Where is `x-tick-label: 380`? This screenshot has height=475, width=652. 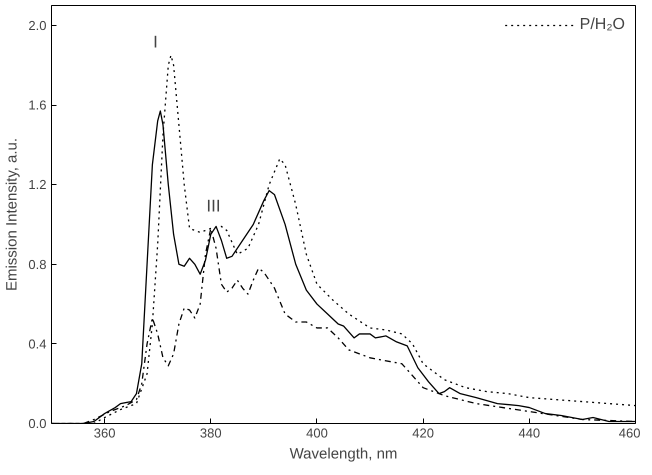
x-tick-label: 380 is located at coordinates (211, 433).